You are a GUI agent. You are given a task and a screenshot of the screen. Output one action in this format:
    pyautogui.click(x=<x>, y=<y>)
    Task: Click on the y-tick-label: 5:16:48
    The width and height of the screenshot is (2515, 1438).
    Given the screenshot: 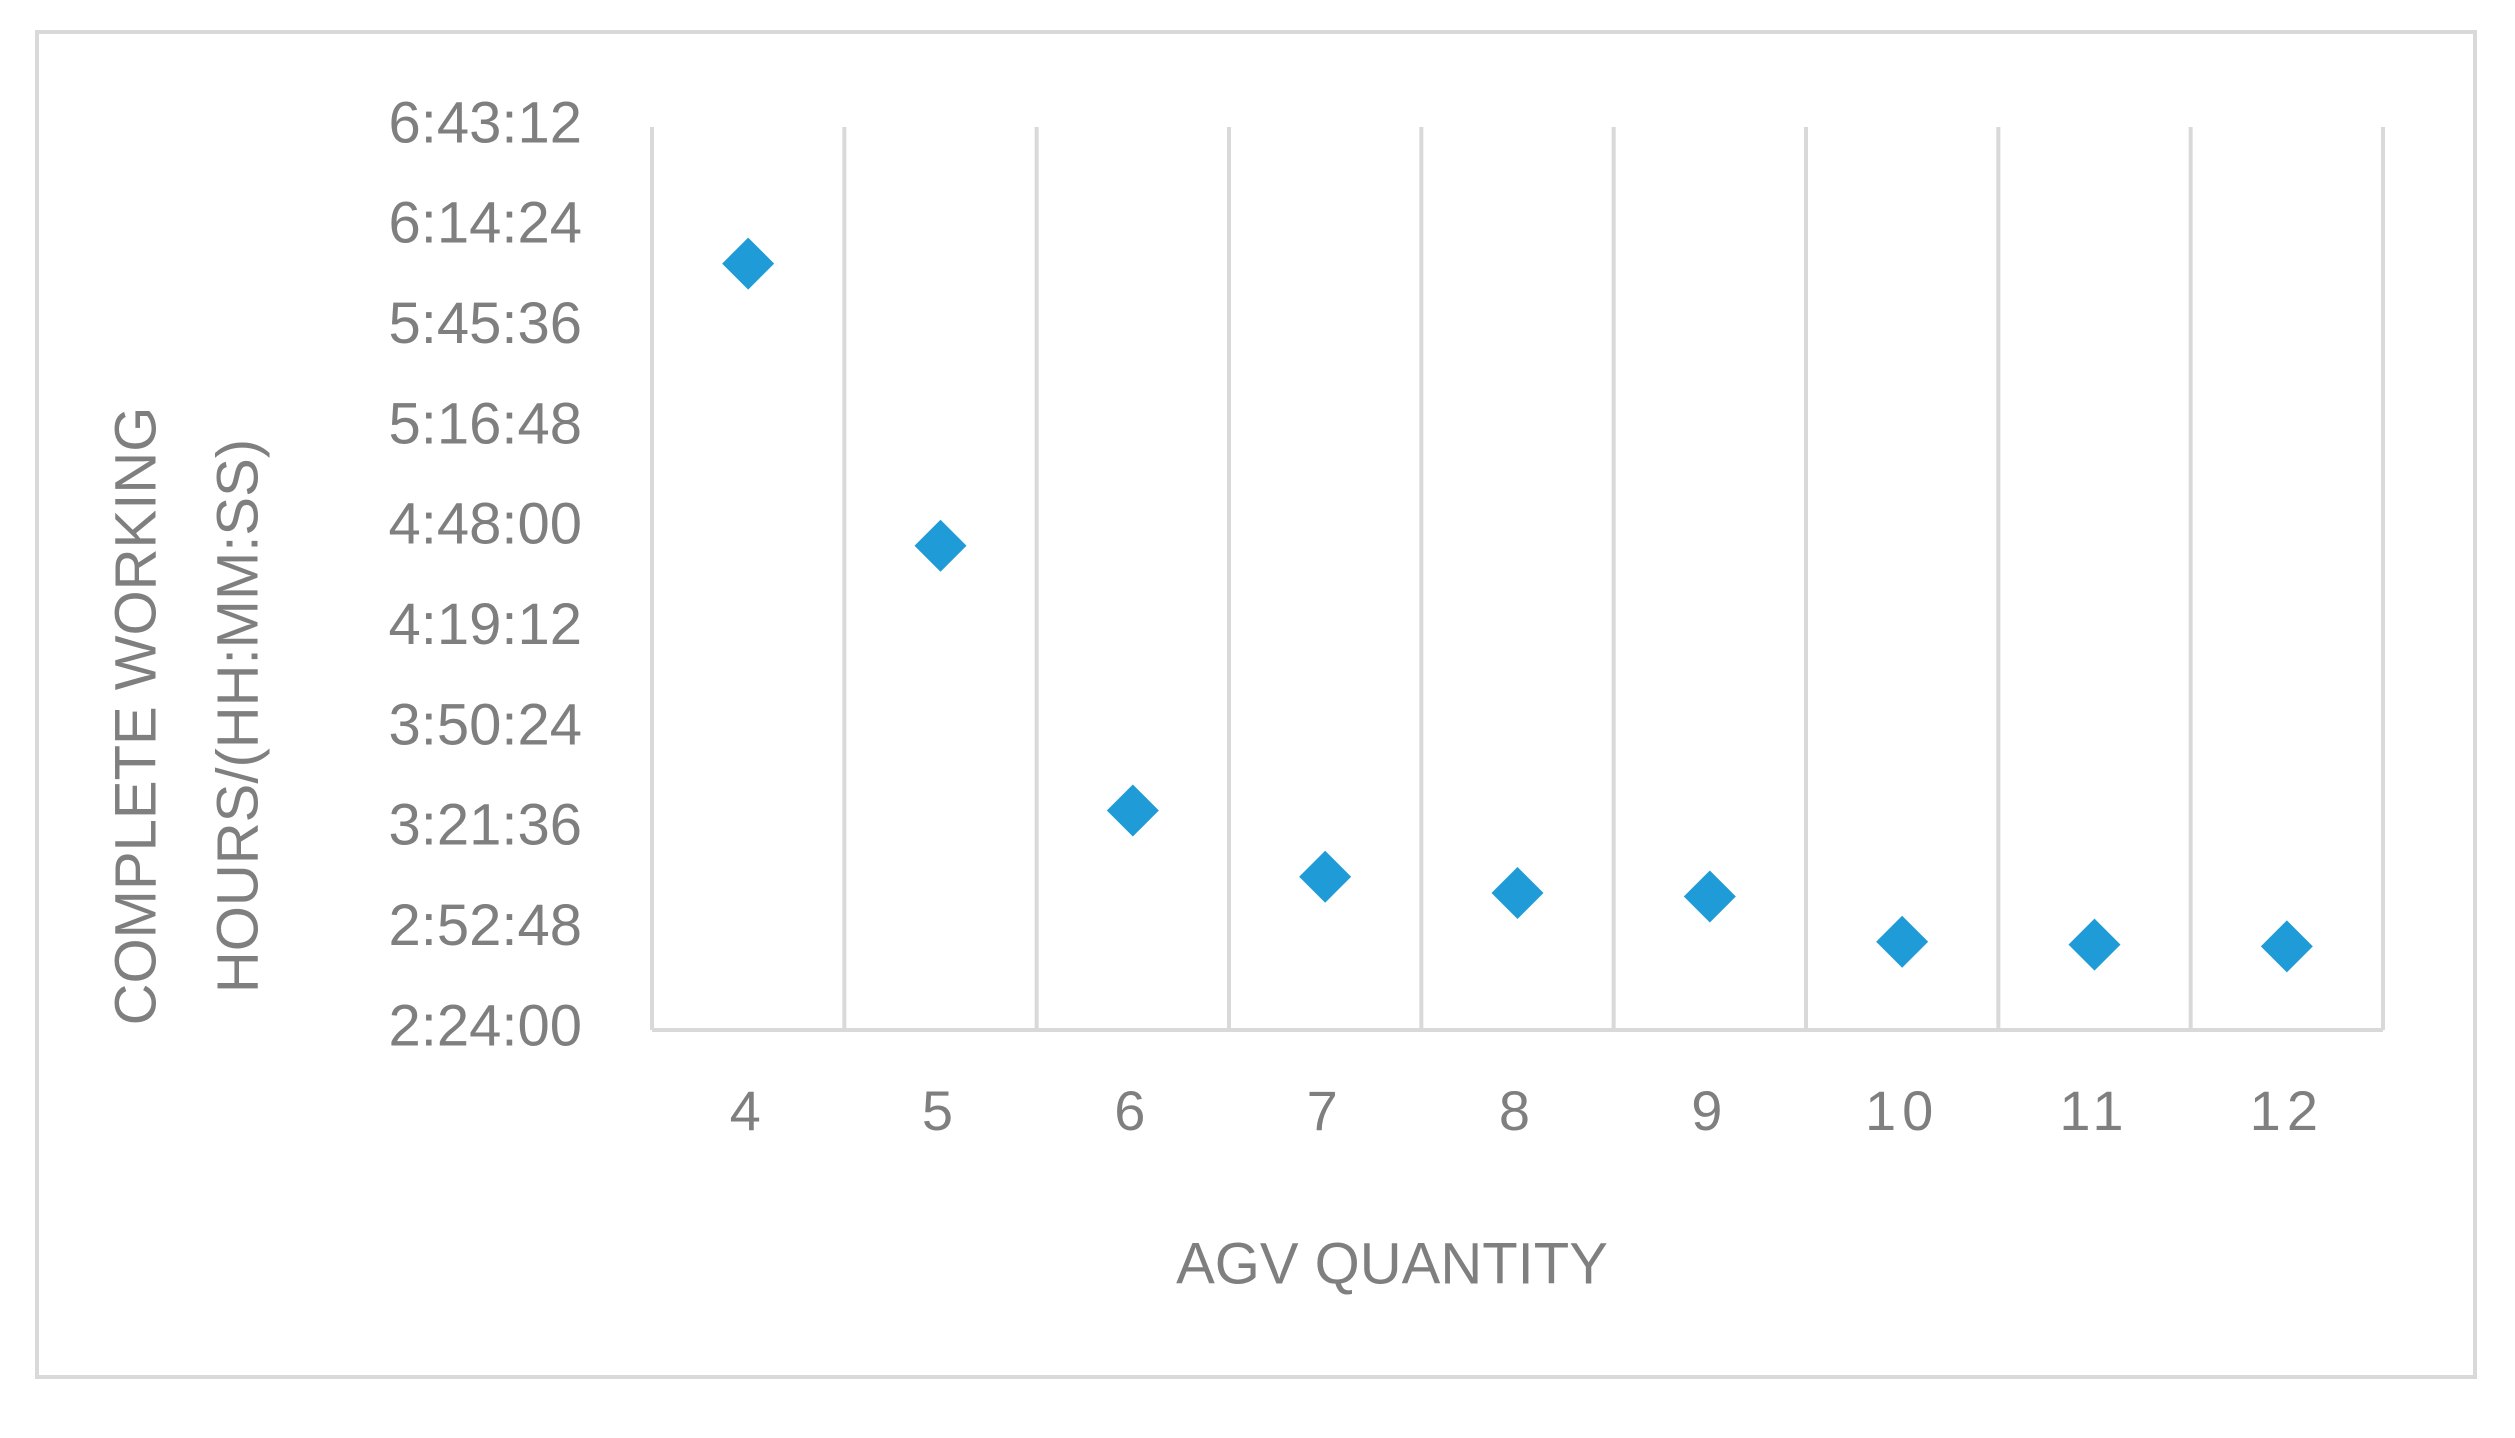 What is the action you would take?
    pyautogui.click(x=485, y=423)
    